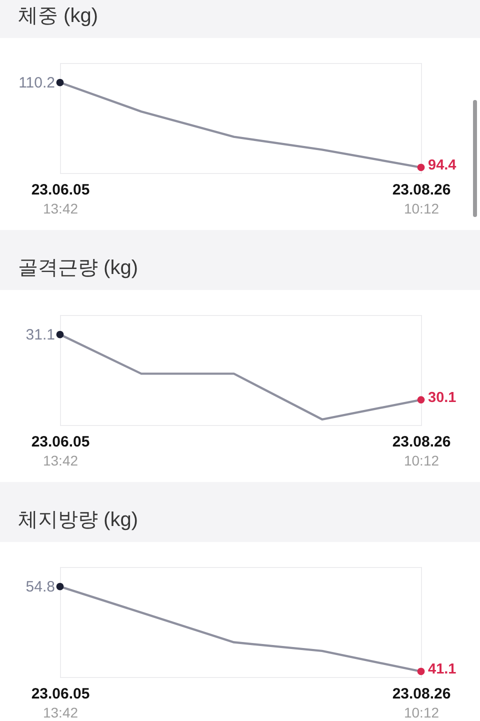  Describe the element at coordinates (78, 520) in the screenshot. I see `chart-title: 체지방량 (kg)` at that location.